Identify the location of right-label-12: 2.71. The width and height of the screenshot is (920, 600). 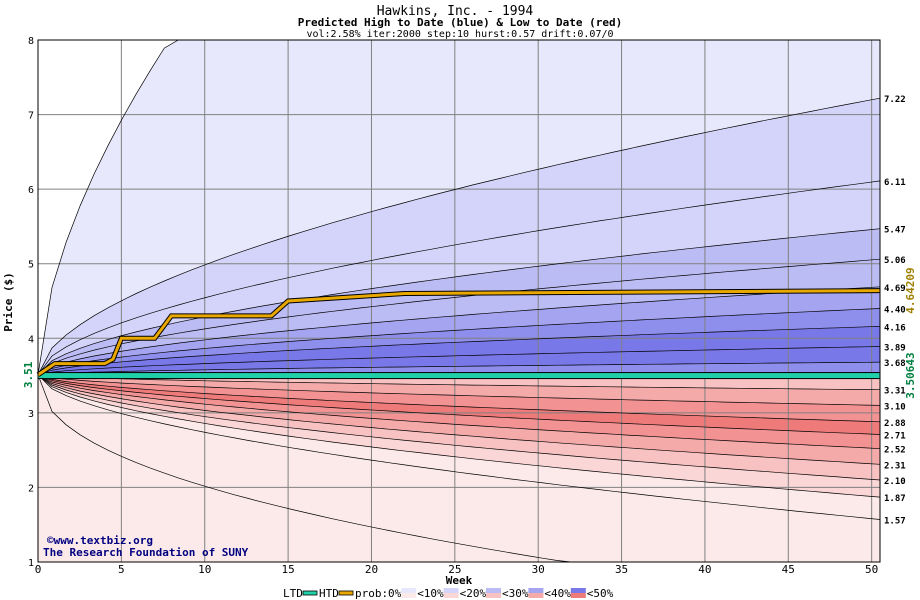
(895, 436).